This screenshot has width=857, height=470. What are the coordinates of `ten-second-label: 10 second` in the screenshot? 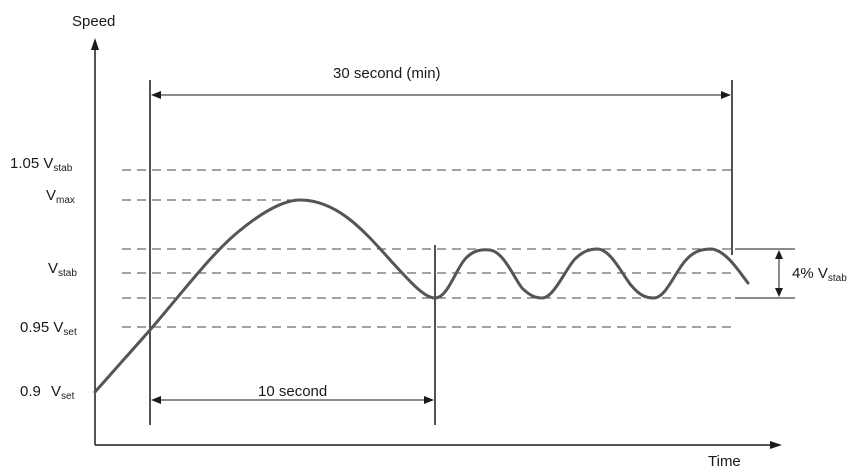 It's located at (293, 391).